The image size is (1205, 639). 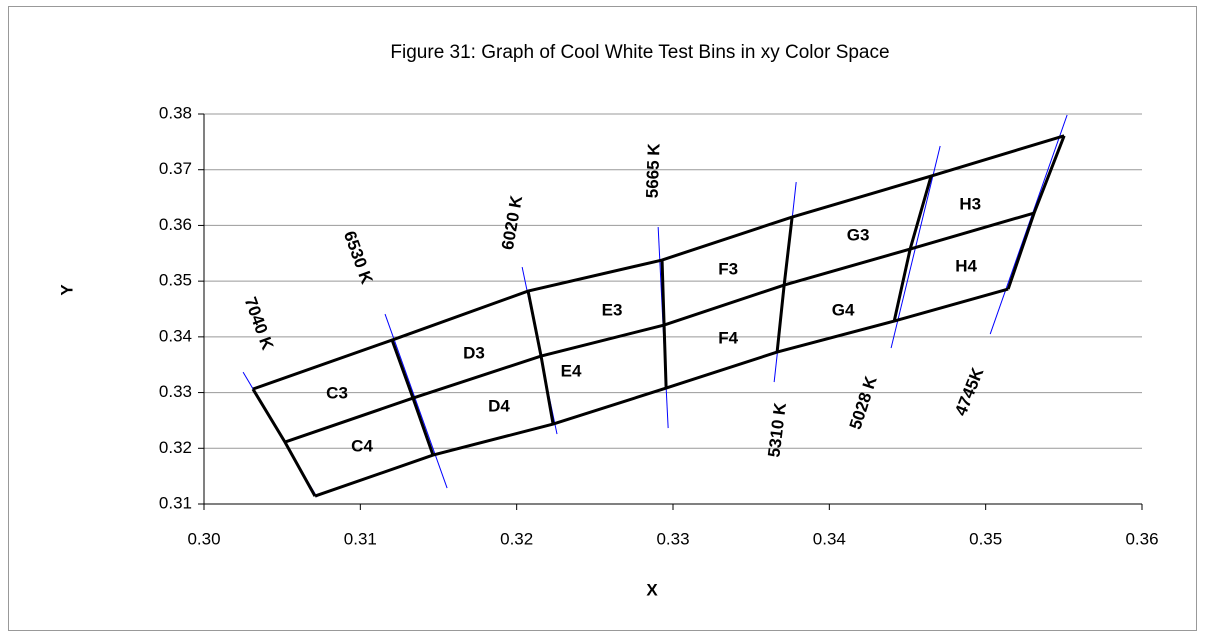 What do you see at coordinates (362, 446) in the screenshot?
I see `bin-label: C4` at bounding box center [362, 446].